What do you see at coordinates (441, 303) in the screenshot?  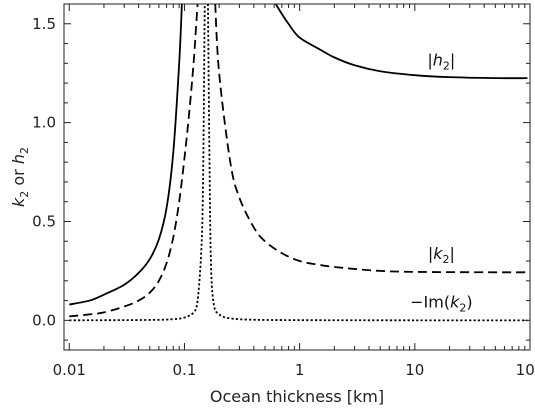 I see `series-label: −Im(k2)` at bounding box center [441, 303].